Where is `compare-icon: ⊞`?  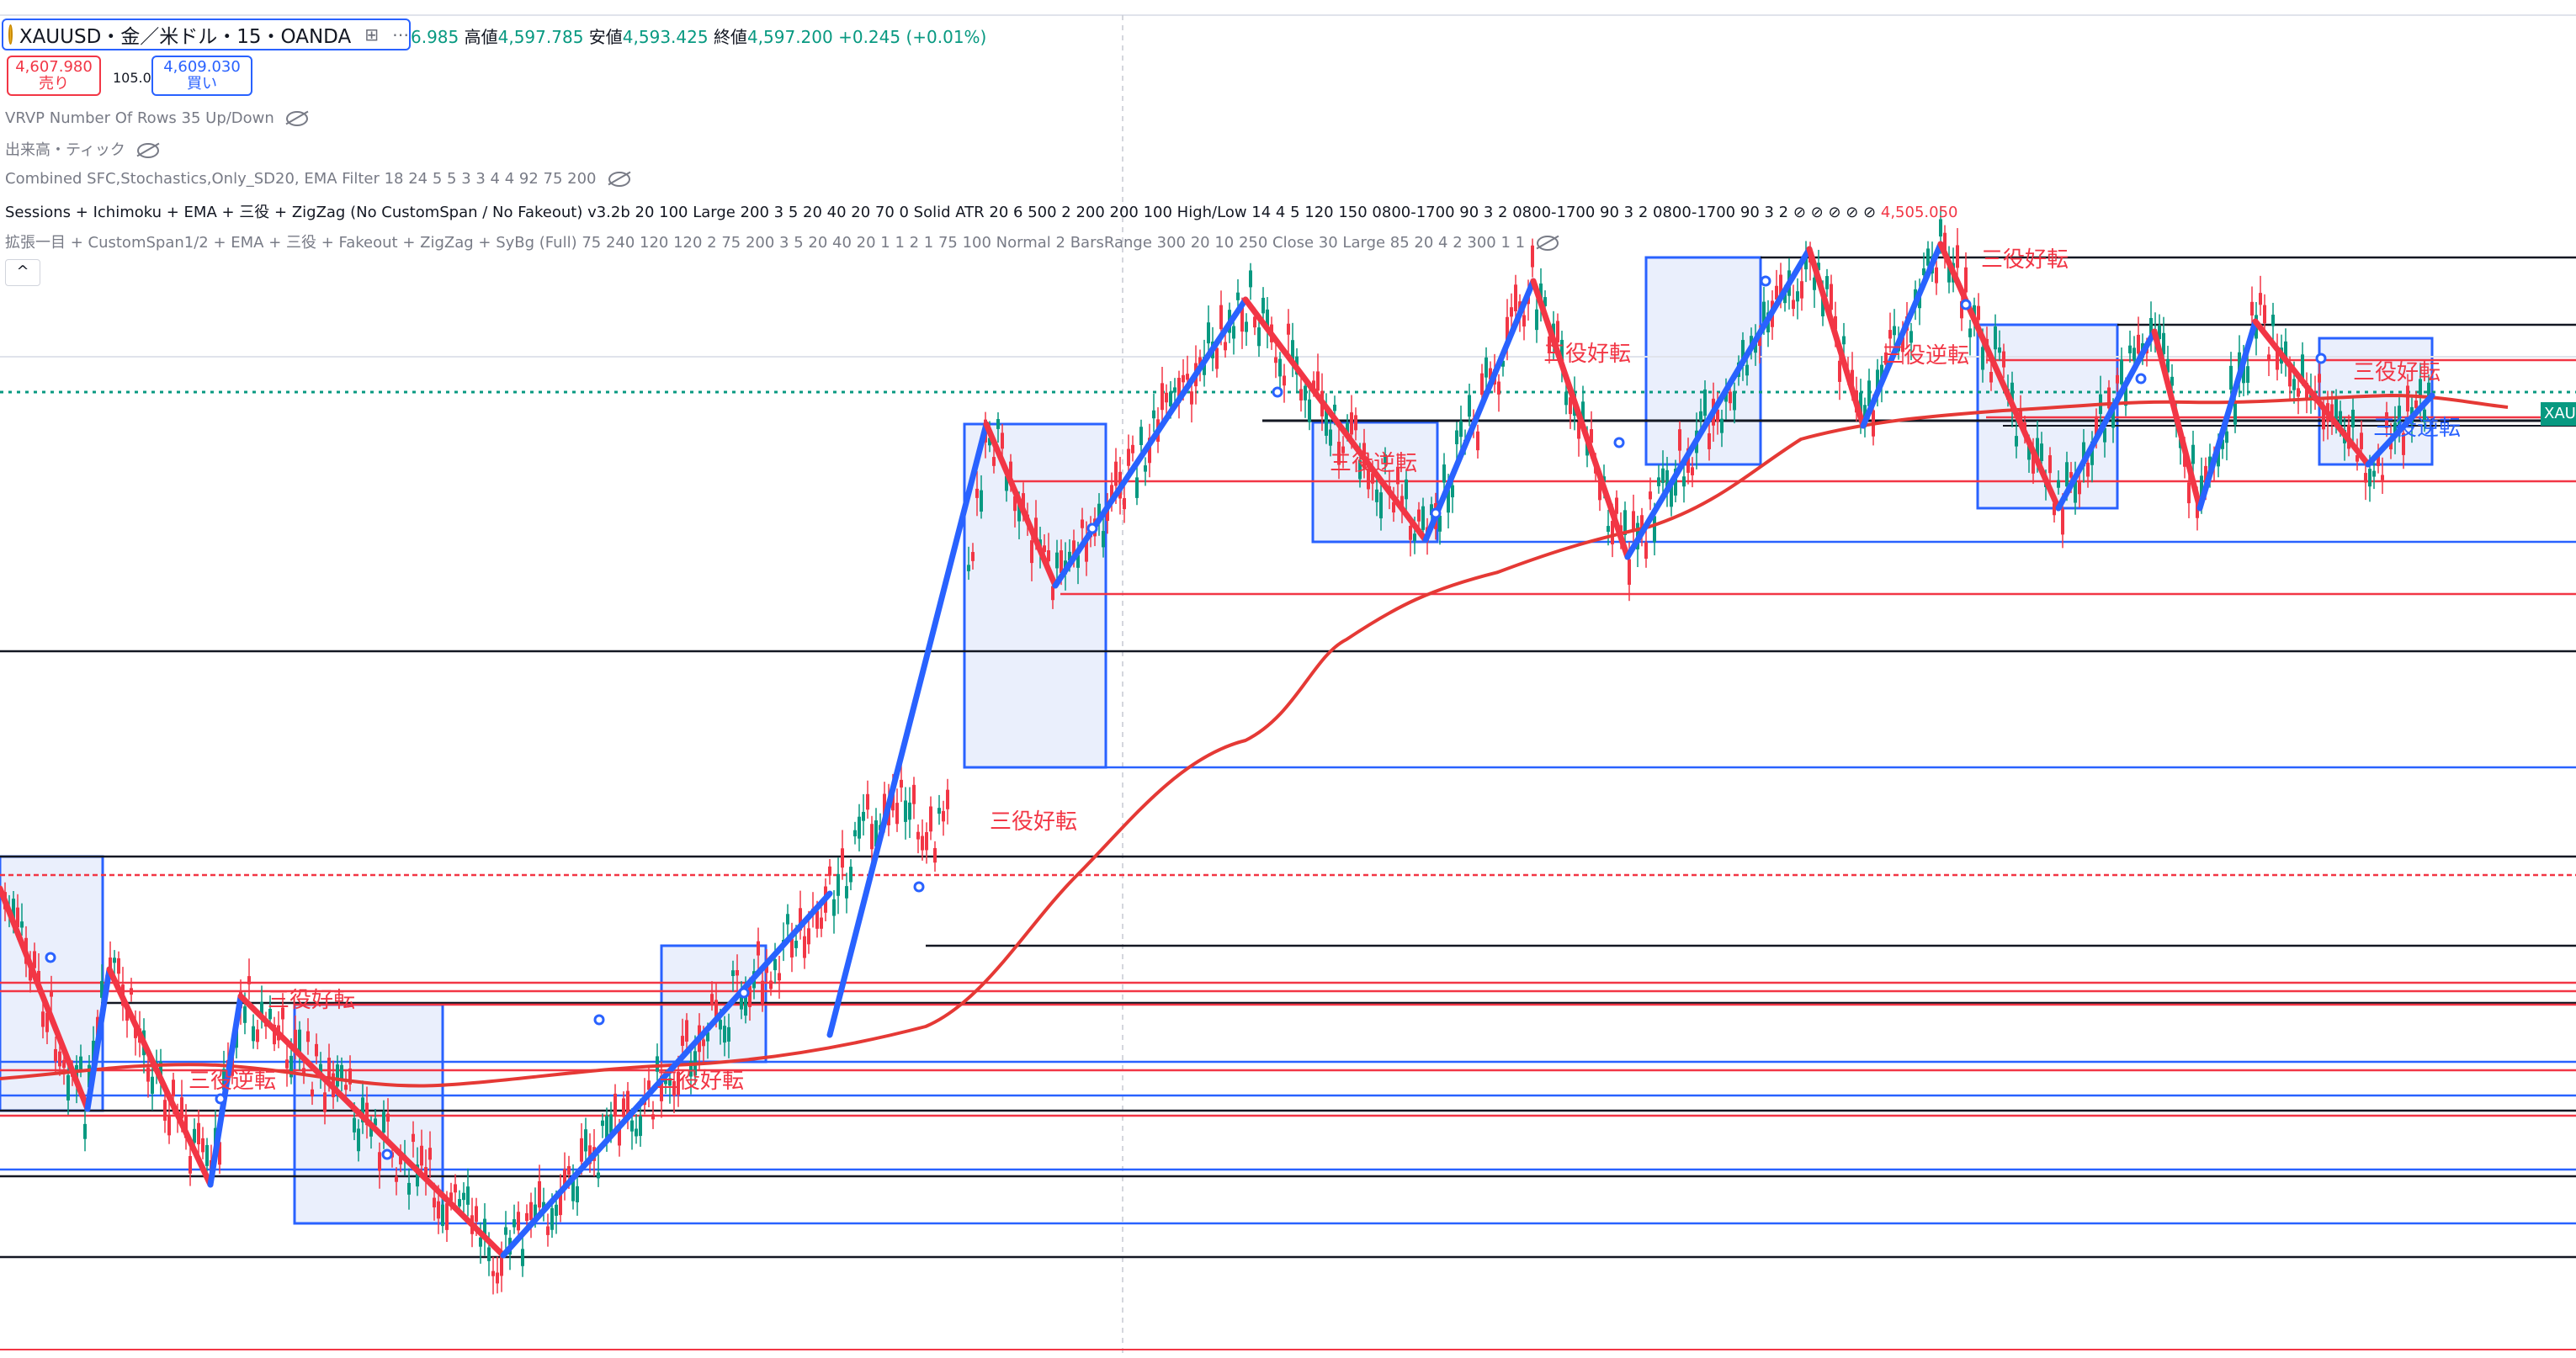
compare-icon: ⊞ is located at coordinates (372, 34).